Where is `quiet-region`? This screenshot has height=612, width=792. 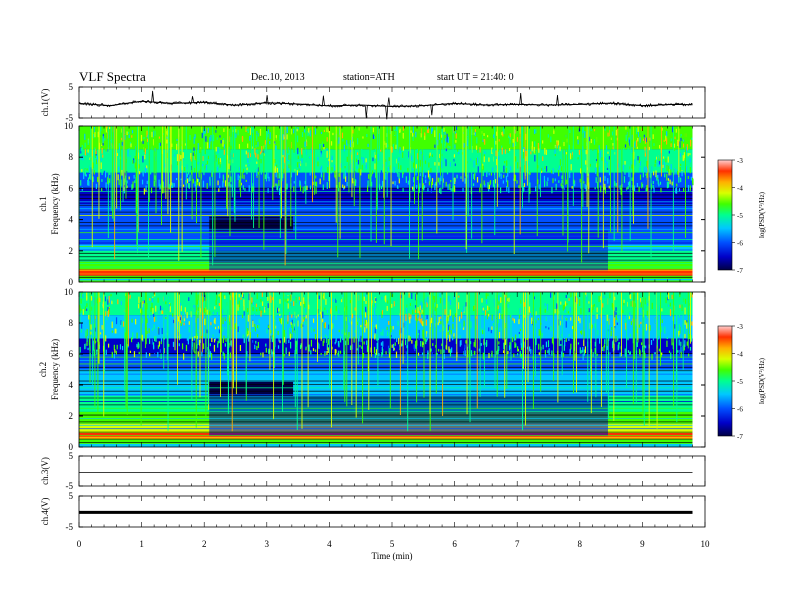
quiet-region is located at coordinates (408, 416).